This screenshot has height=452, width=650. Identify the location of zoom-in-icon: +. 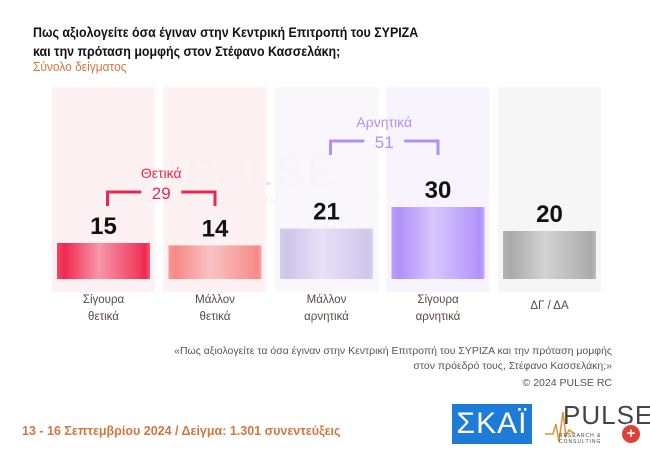
(631, 434).